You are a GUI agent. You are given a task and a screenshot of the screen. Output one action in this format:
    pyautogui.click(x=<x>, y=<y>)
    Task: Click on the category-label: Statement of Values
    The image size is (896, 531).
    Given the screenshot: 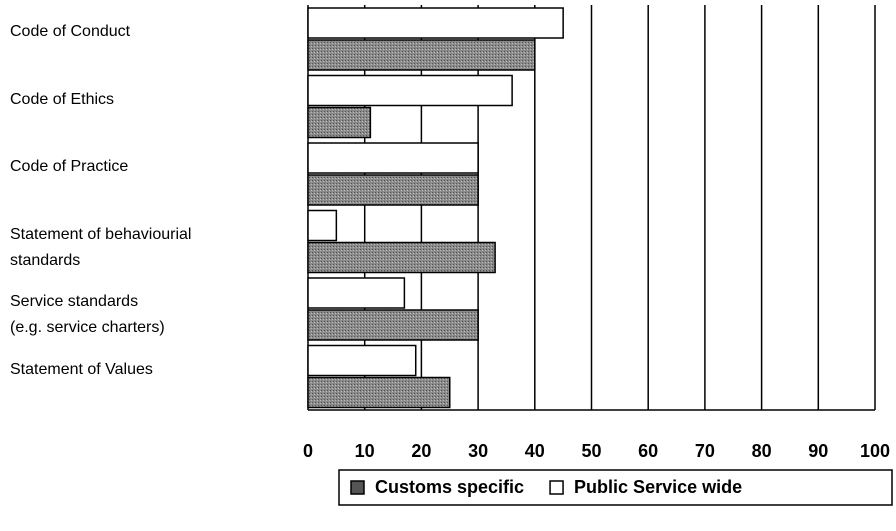 What is the action you would take?
    pyautogui.click(x=81, y=369)
    